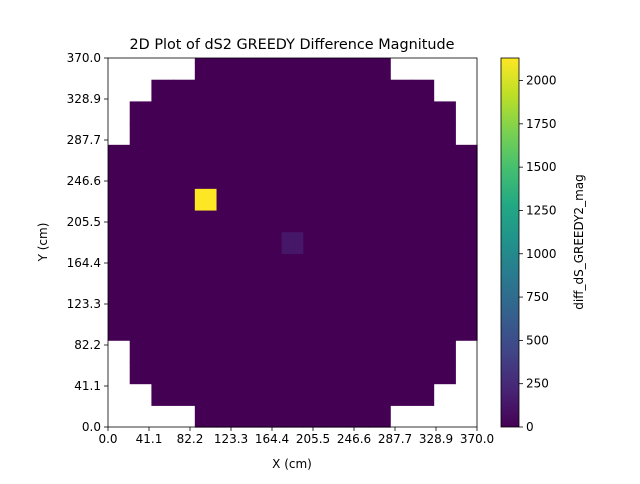  What do you see at coordinates (530, 427) in the screenshot?
I see `colorbar-tick-label: 0` at bounding box center [530, 427].